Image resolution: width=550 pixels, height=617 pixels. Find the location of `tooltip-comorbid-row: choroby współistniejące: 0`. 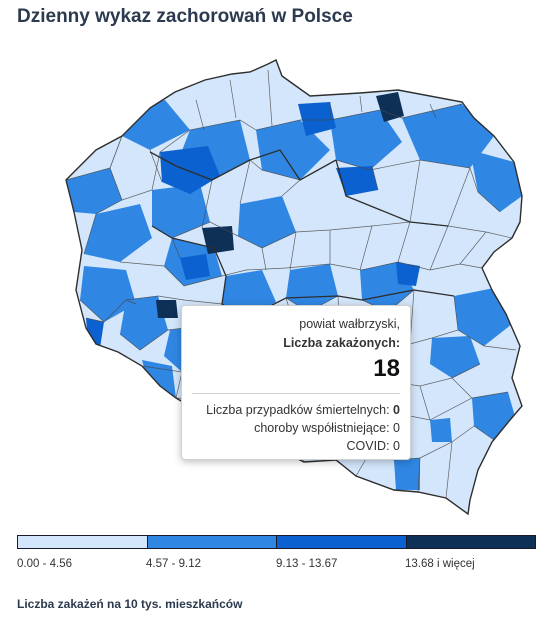

tooltip-comorbid-row: choroby współistniejące: 0 is located at coordinates (296, 428).